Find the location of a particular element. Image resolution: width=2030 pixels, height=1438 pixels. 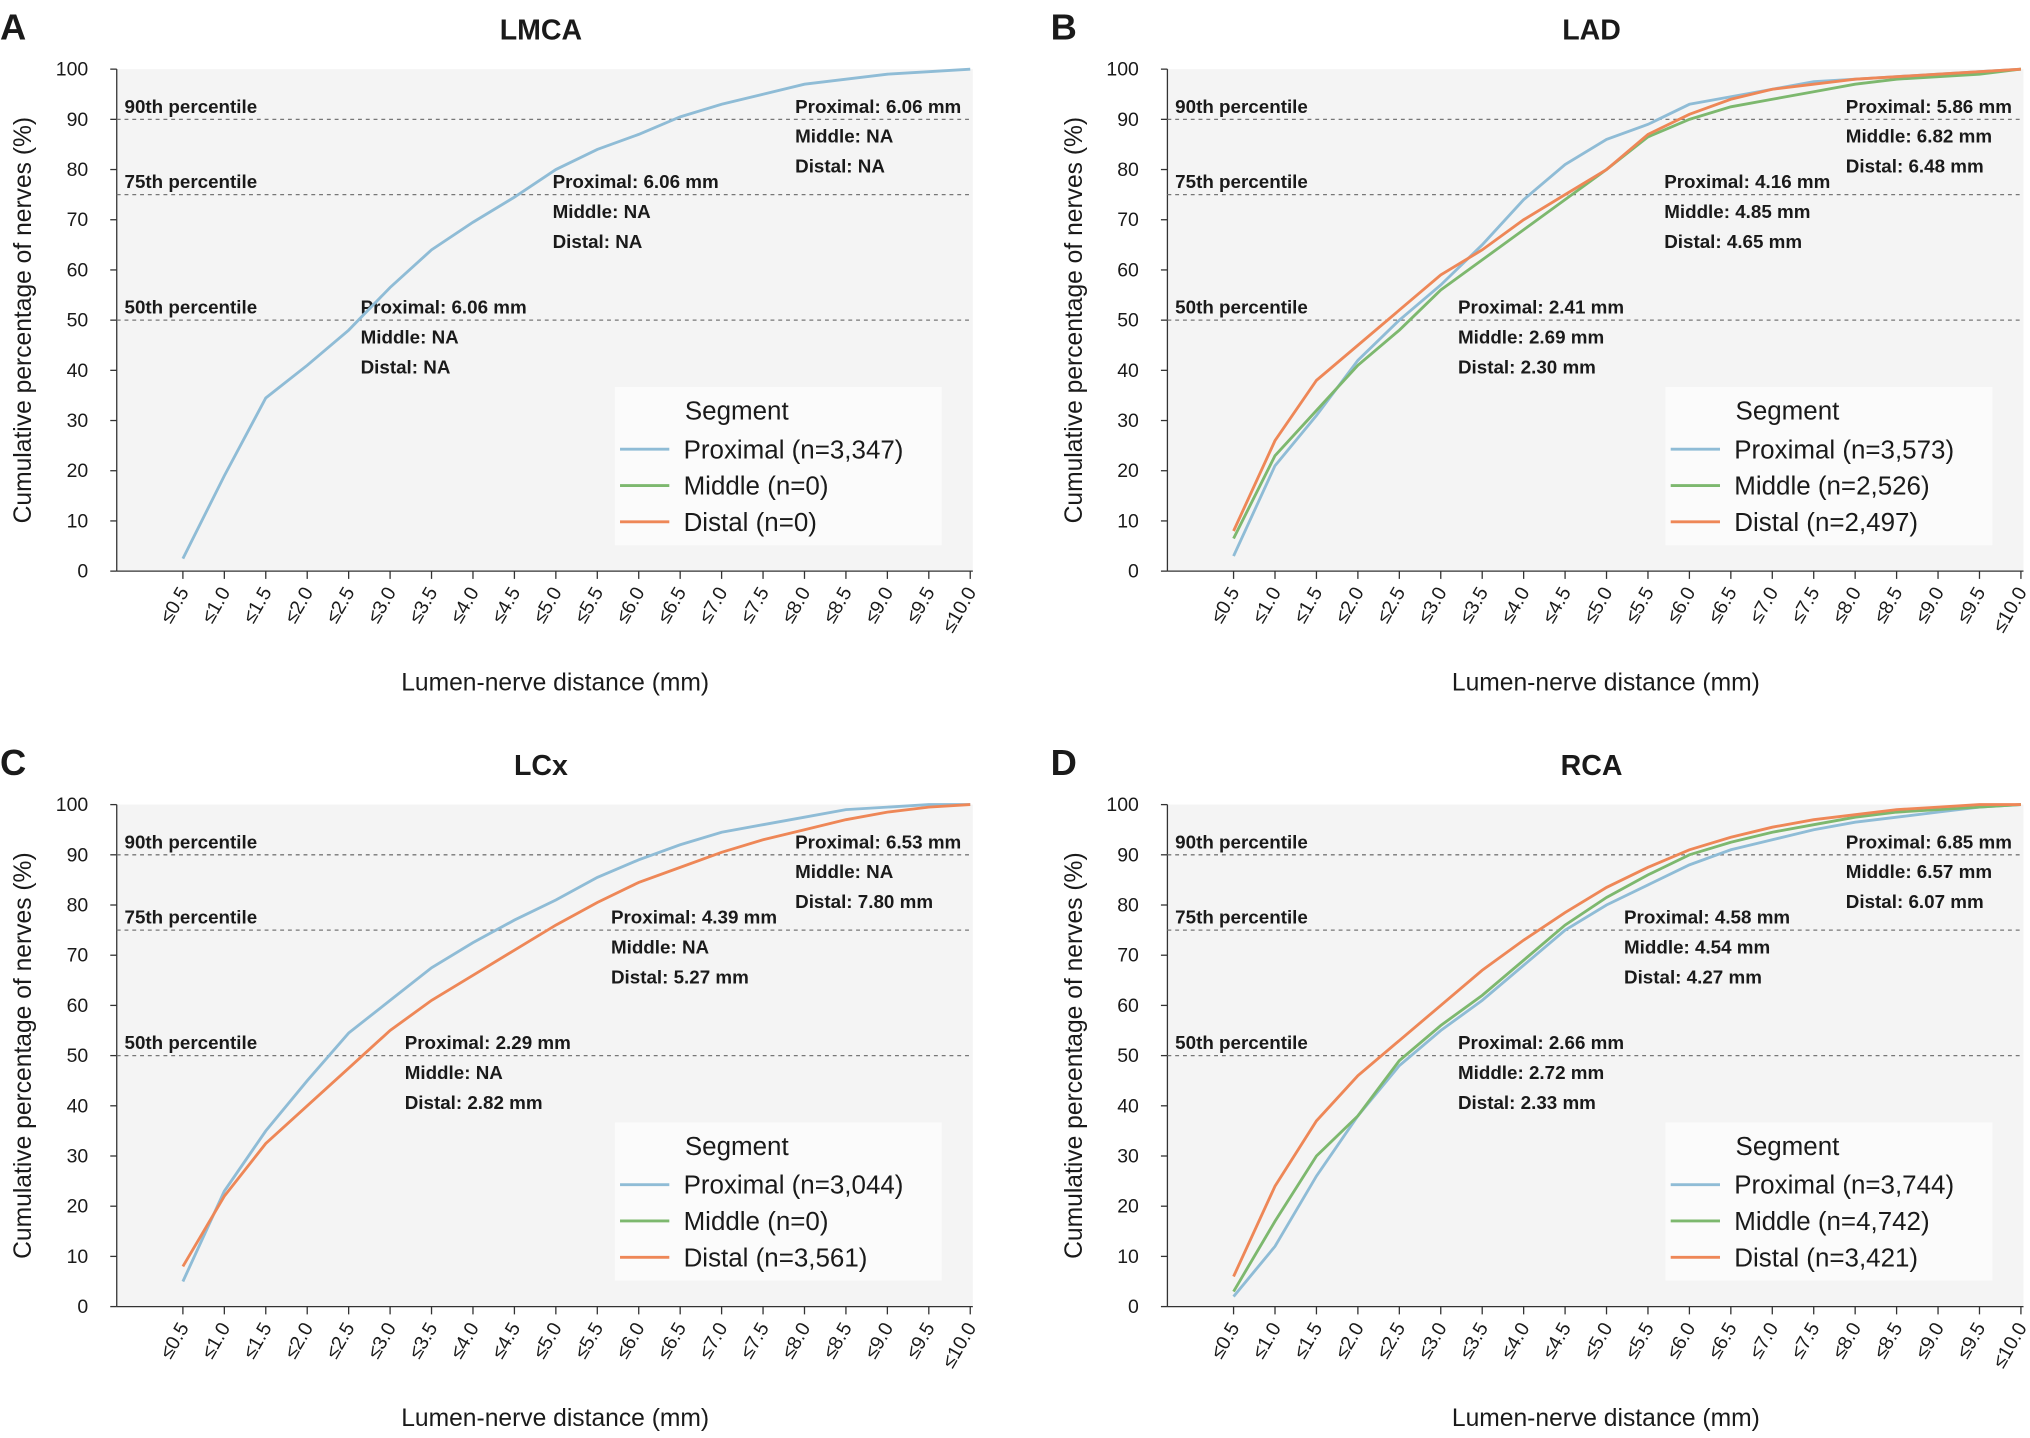

x-tick-label: ≤10.0 is located at coordinates (959, 1345).